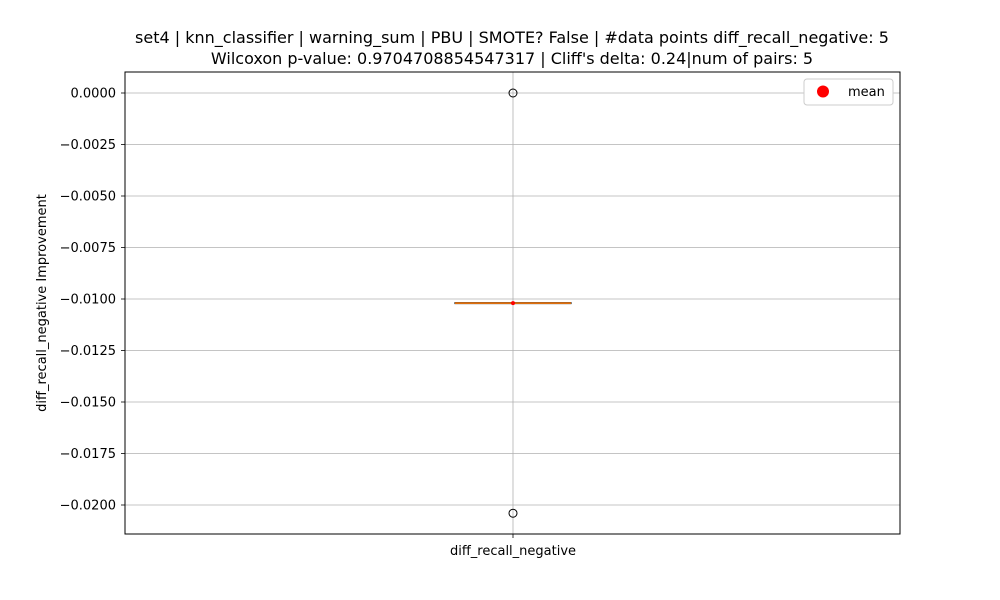  What do you see at coordinates (88, 454) in the screenshot?
I see `y-tick-label: −0.0175` at bounding box center [88, 454].